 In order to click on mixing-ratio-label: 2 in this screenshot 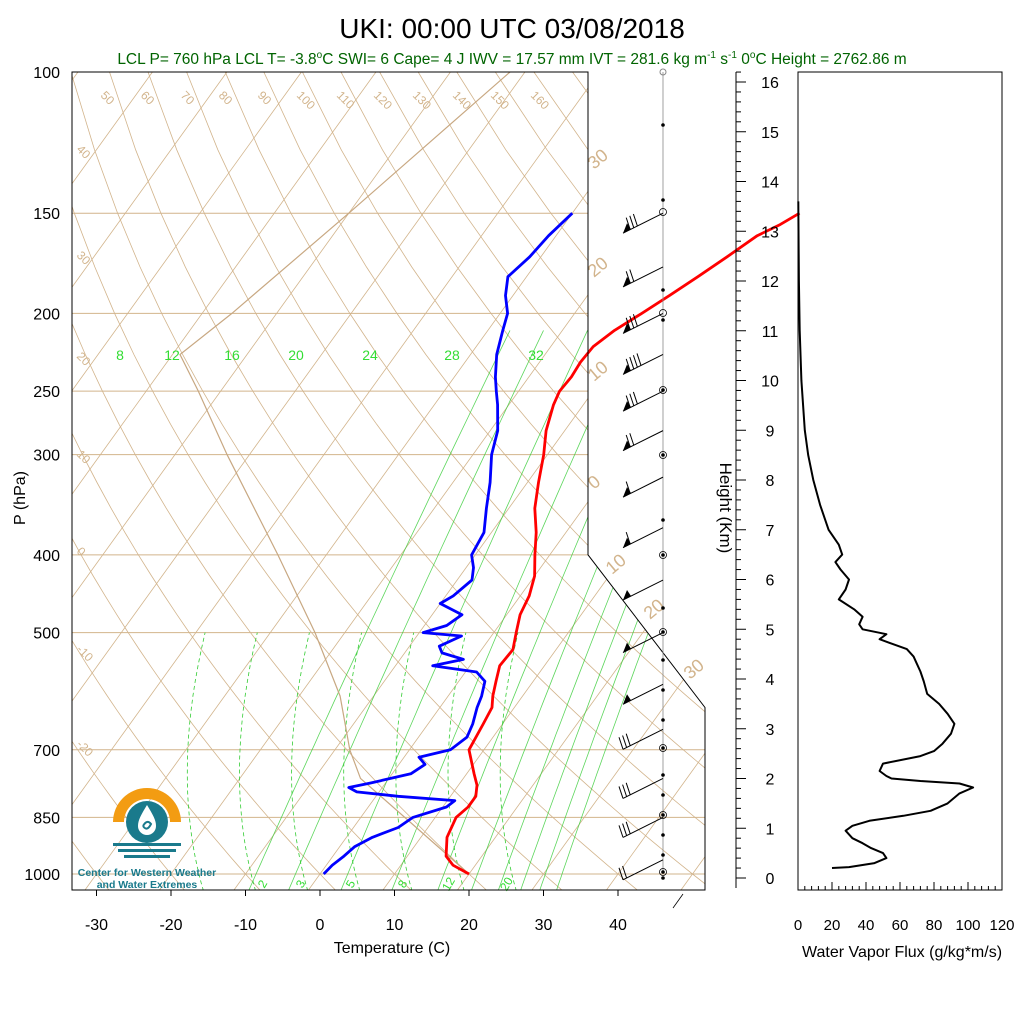, I will do `click(263, 883)`.